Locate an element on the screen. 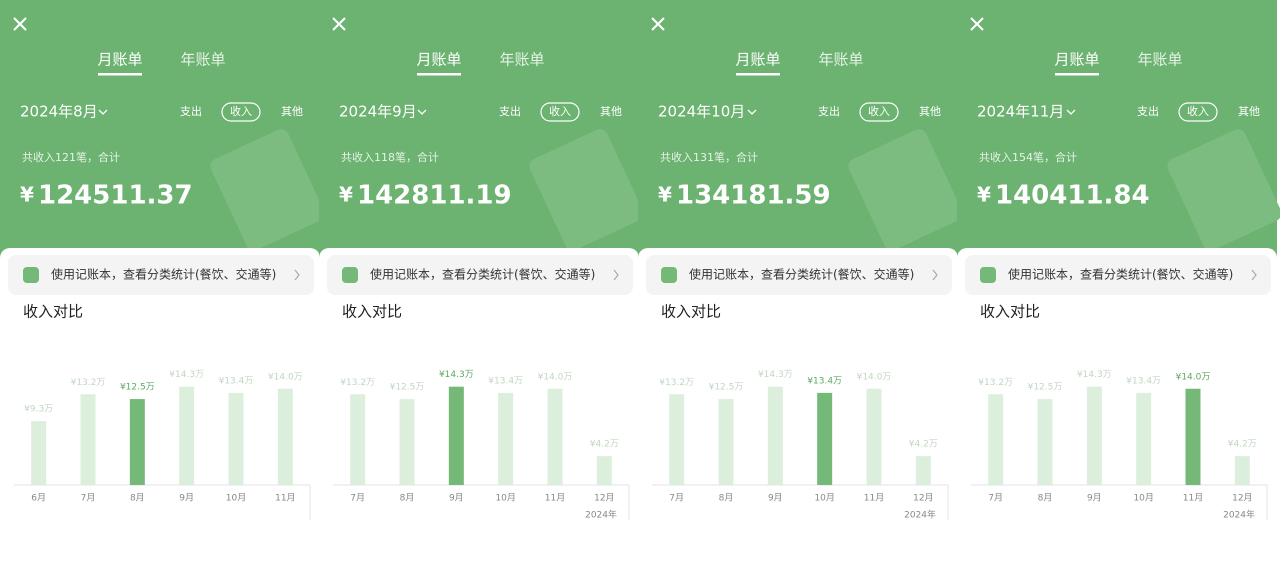 The width and height of the screenshot is (1280, 563). value-label: ¥13.2万 is located at coordinates (357, 383).